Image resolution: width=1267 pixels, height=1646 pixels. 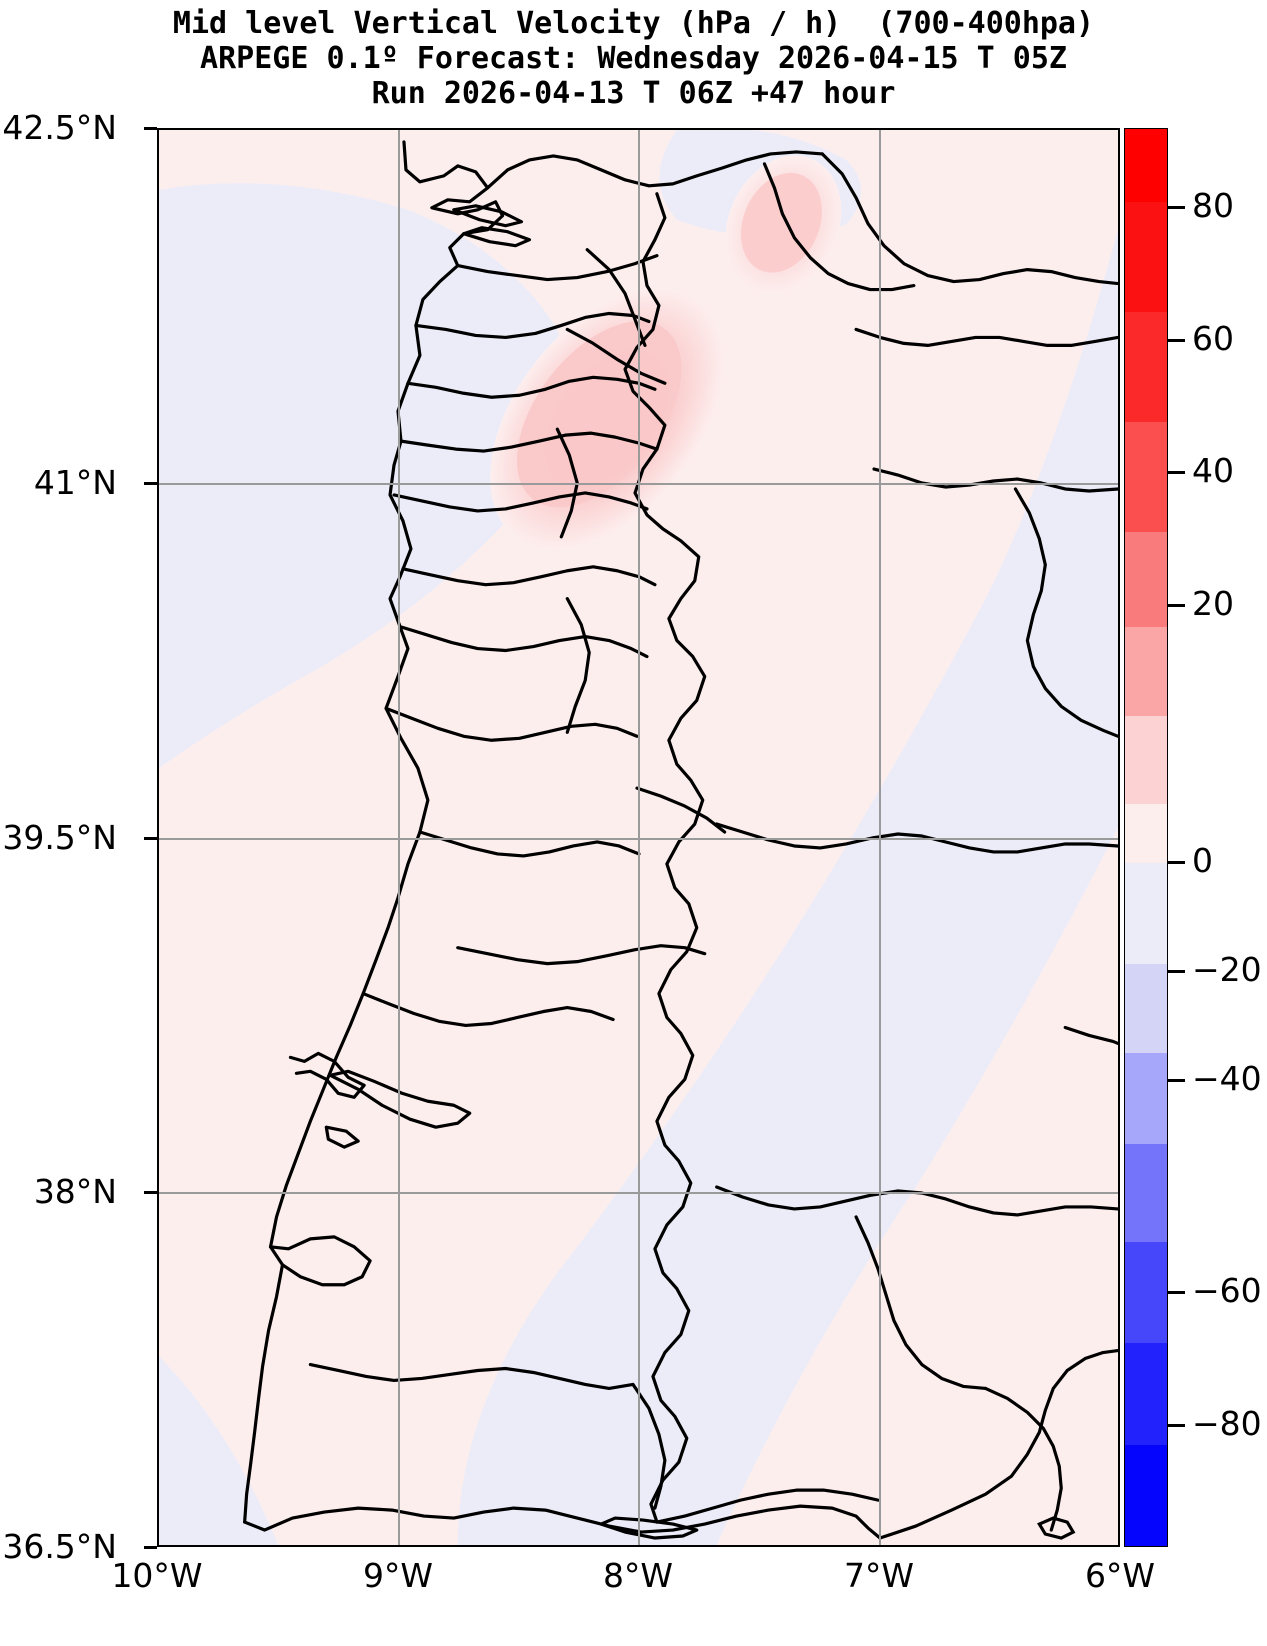 I want to click on gridline-lon-8w, so click(x=639, y=837).